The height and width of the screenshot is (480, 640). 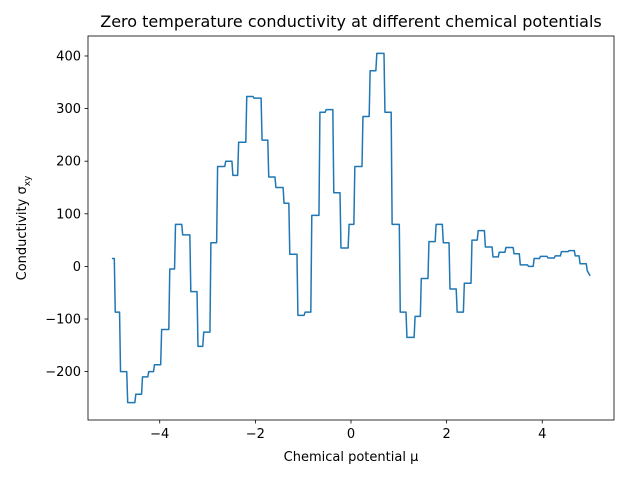 I want to click on y-tick-label: −100, so click(x=63, y=320).